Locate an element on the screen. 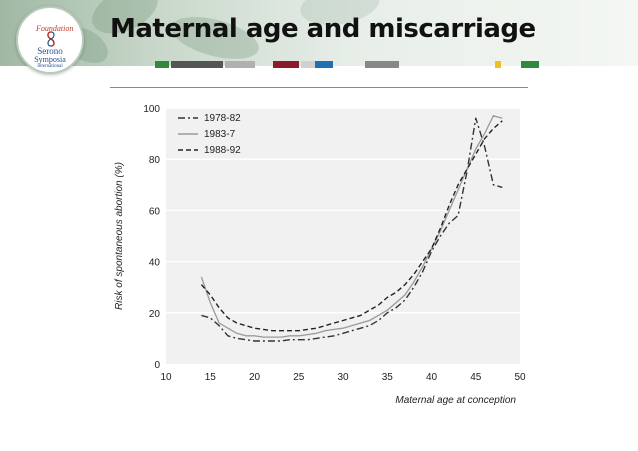 This screenshot has width=638, height=451. x-tick-label: 25 is located at coordinates (299, 377).